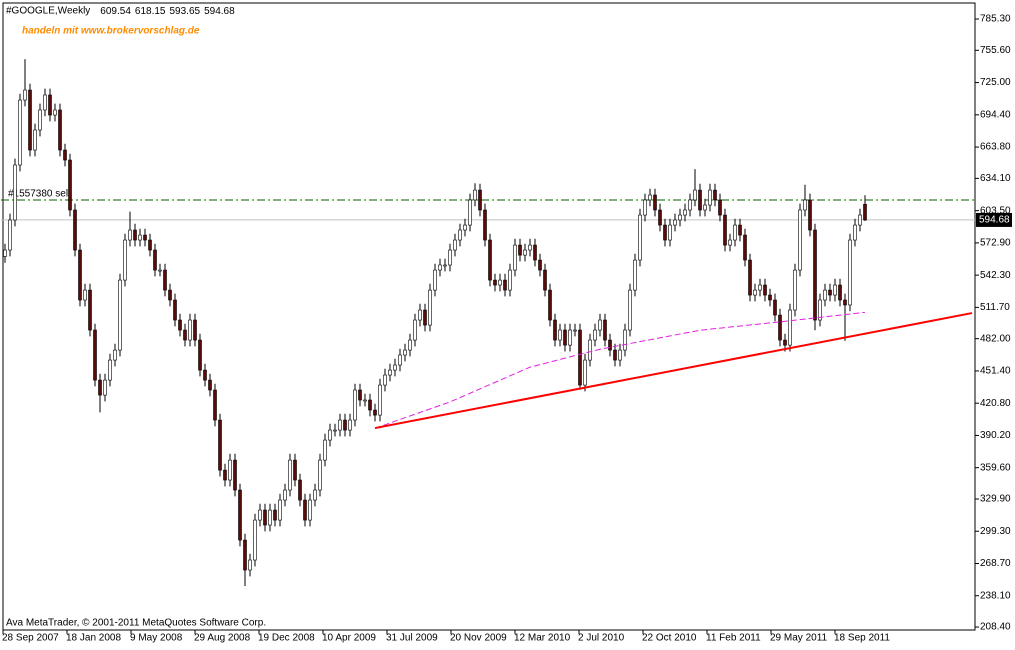 Image resolution: width=1015 pixels, height=650 pixels. Describe the element at coordinates (995, 435) in the screenshot. I see `y-tick-label: 390.20` at that location.